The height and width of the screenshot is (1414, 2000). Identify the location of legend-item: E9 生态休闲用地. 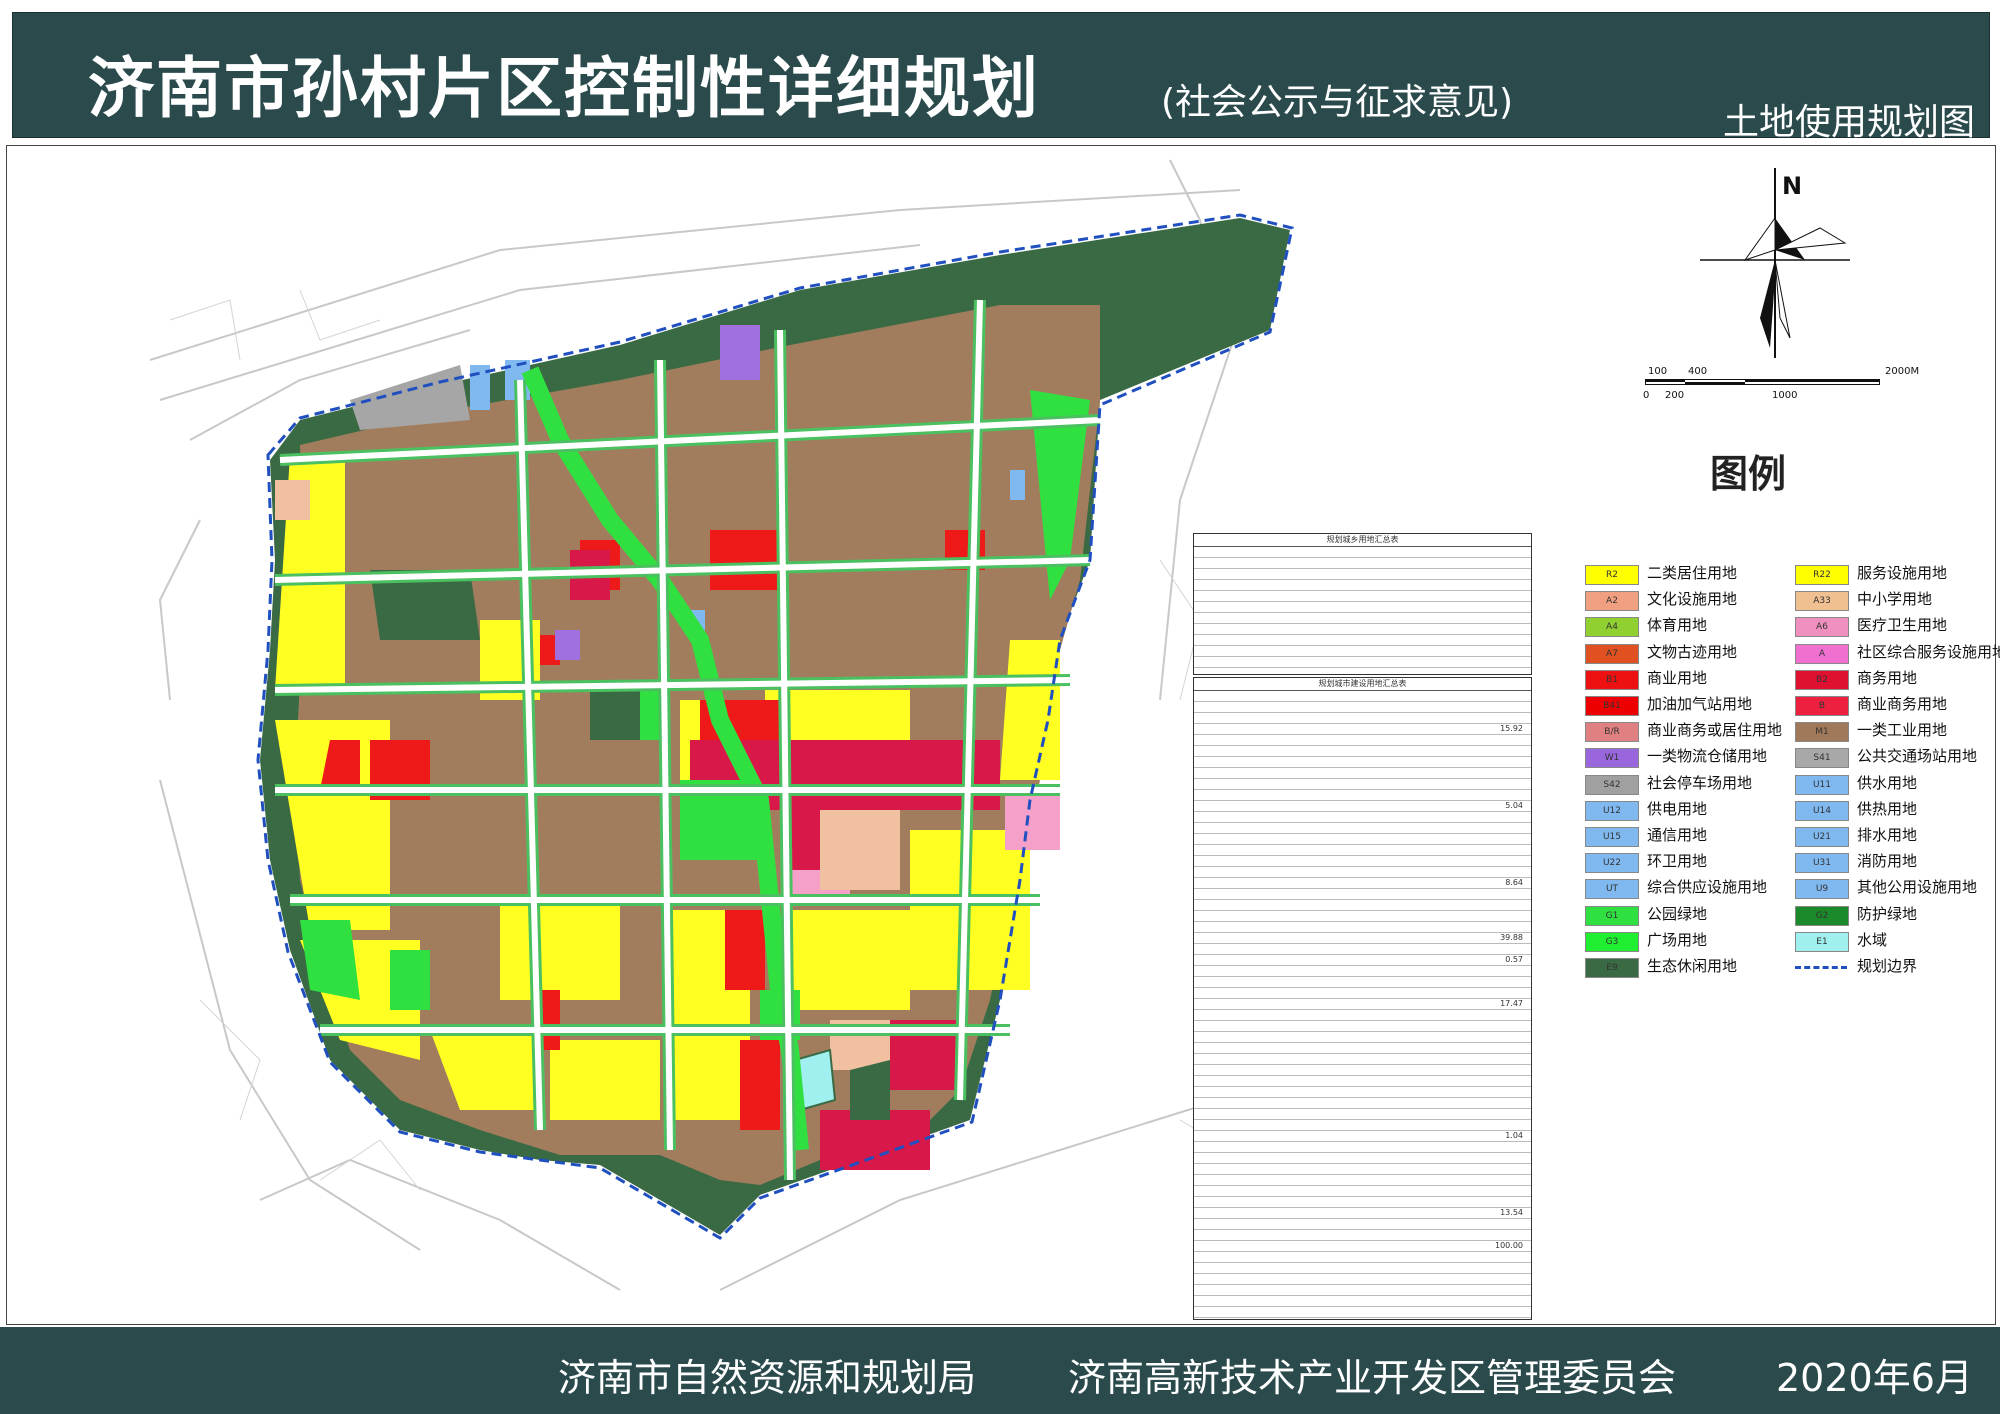
(1685, 967).